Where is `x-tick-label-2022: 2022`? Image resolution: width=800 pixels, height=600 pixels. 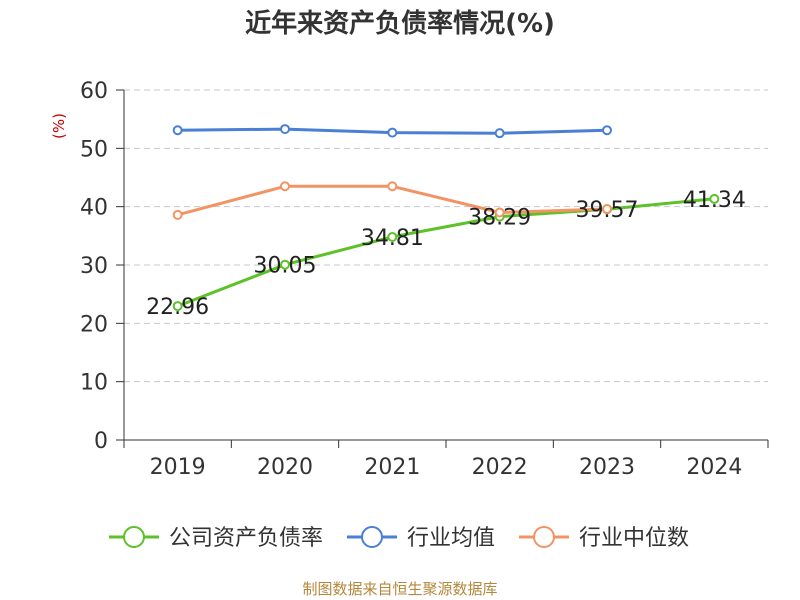
x-tick-label-2022: 2022 is located at coordinates (500, 467).